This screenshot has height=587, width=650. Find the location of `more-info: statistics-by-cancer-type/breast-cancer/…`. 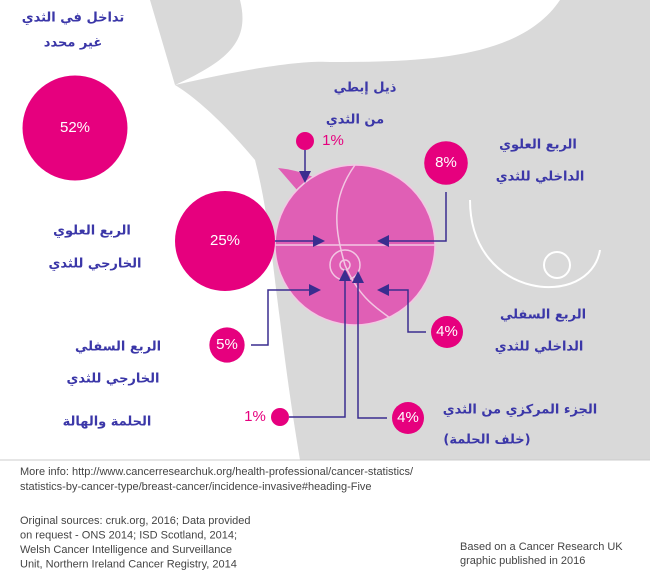

more-info: statistics-by-cancer-type/breast-cancer/… is located at coordinates (196, 487).